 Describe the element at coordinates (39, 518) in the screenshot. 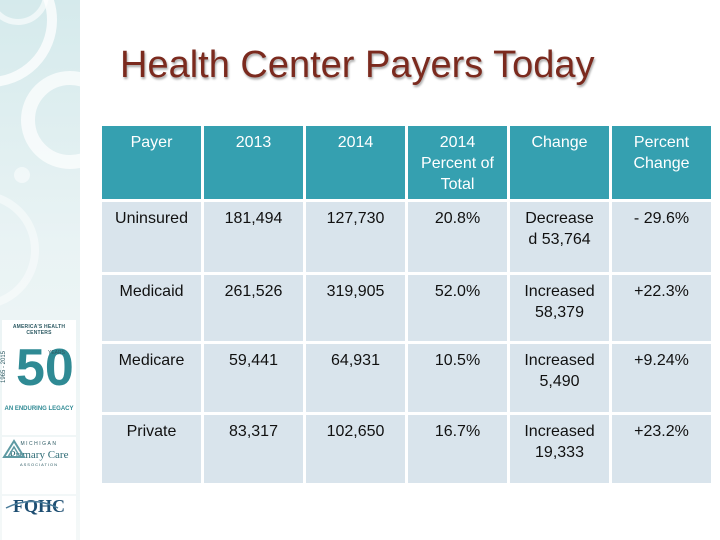

I see `fqhc-logo: FQHC` at that location.